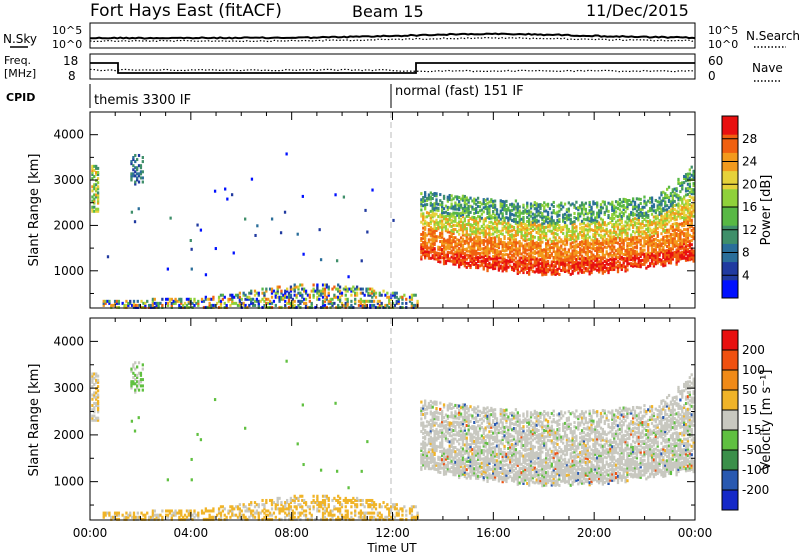  I want to click on colorbar-tick-label: 8, so click(746, 253).